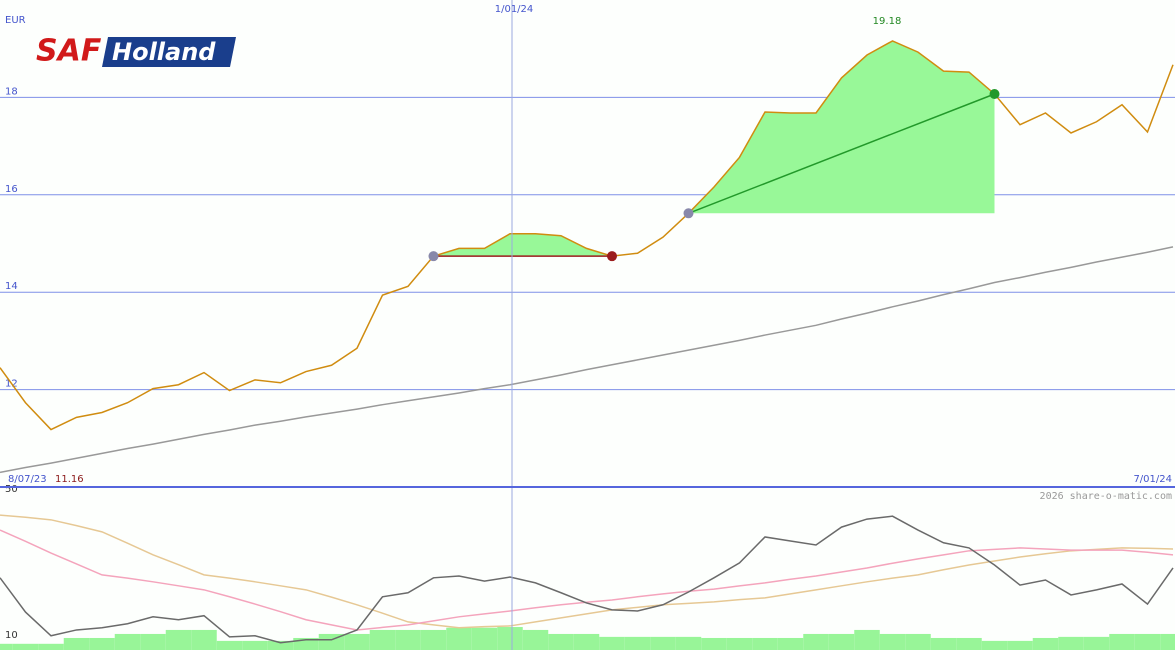 This screenshot has width=1175, height=650. I want to click on max-label: 19.18, so click(887, 21).